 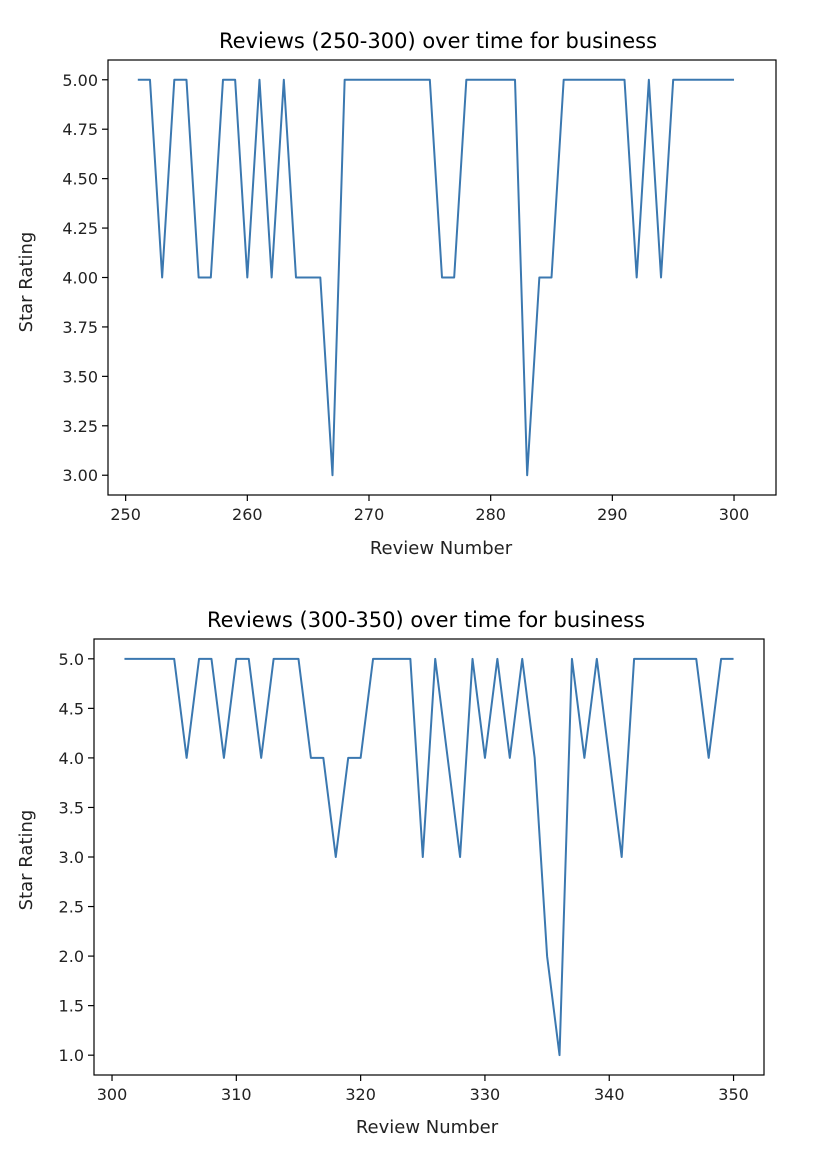 What do you see at coordinates (80, 327) in the screenshot?
I see `chart-1-y-tick-label: 3.75` at bounding box center [80, 327].